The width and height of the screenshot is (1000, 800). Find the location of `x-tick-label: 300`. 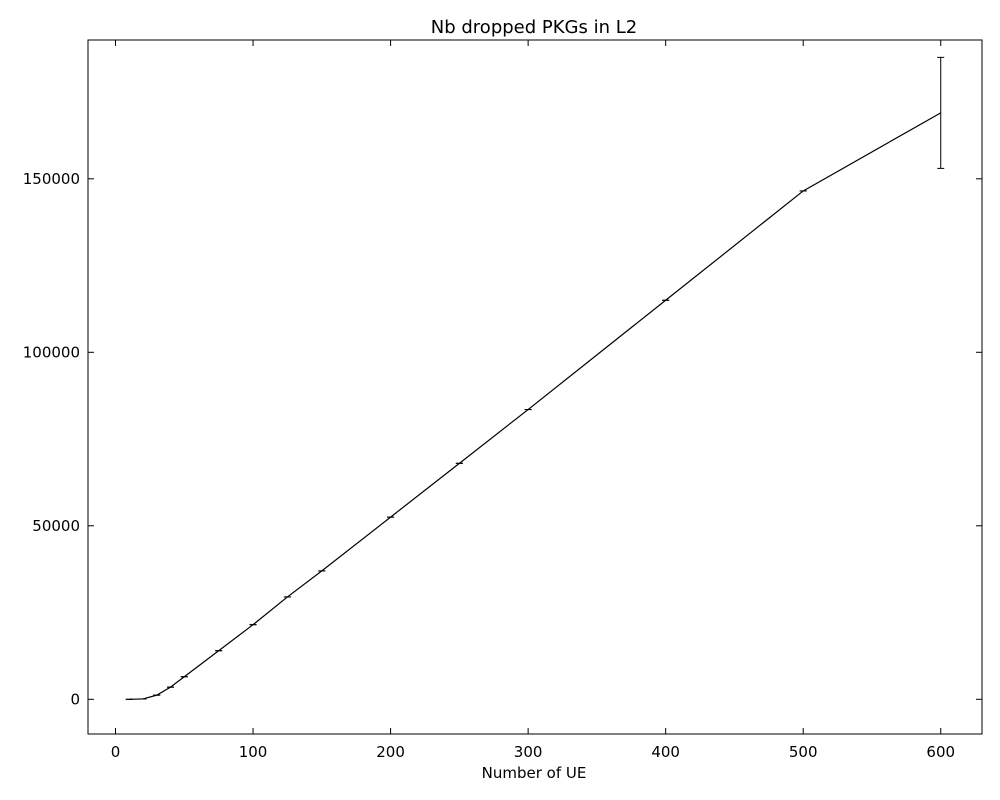

x-tick-label: 300 is located at coordinates (528, 752).